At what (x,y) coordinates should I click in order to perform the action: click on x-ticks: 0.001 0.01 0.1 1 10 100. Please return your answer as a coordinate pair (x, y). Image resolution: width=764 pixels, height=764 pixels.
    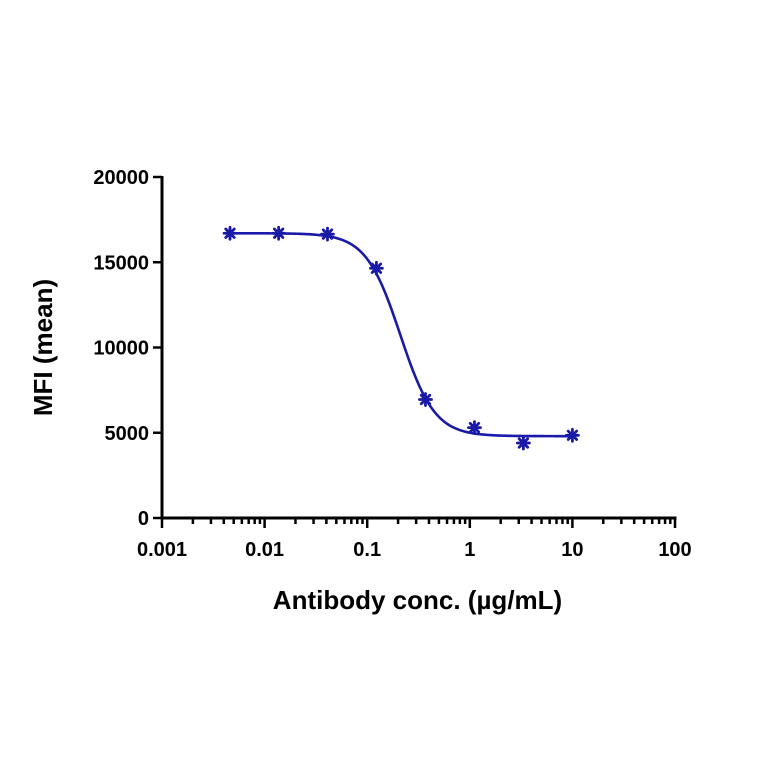
    Looking at the image, I should click on (414, 539).